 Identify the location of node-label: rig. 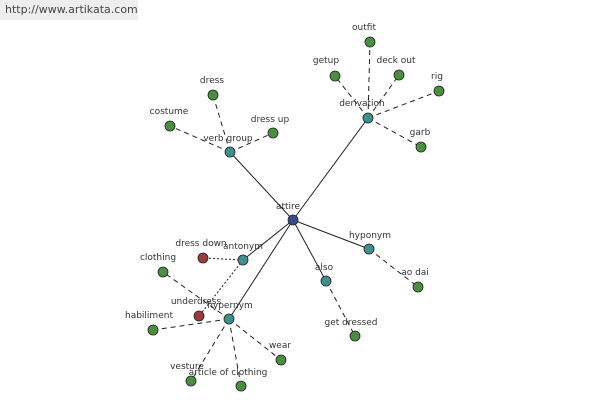
(437, 77).